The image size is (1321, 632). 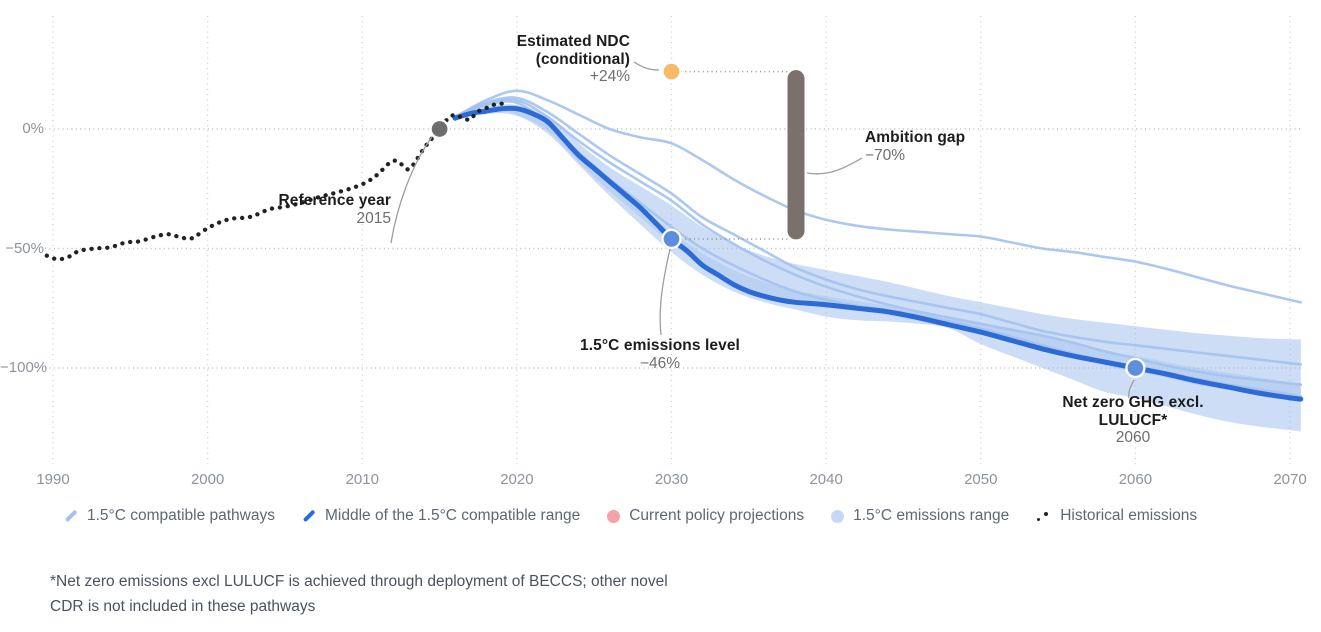 What do you see at coordinates (660, 345) in the screenshot?
I see `annotation-title: 1.5°C emissions level` at bounding box center [660, 345].